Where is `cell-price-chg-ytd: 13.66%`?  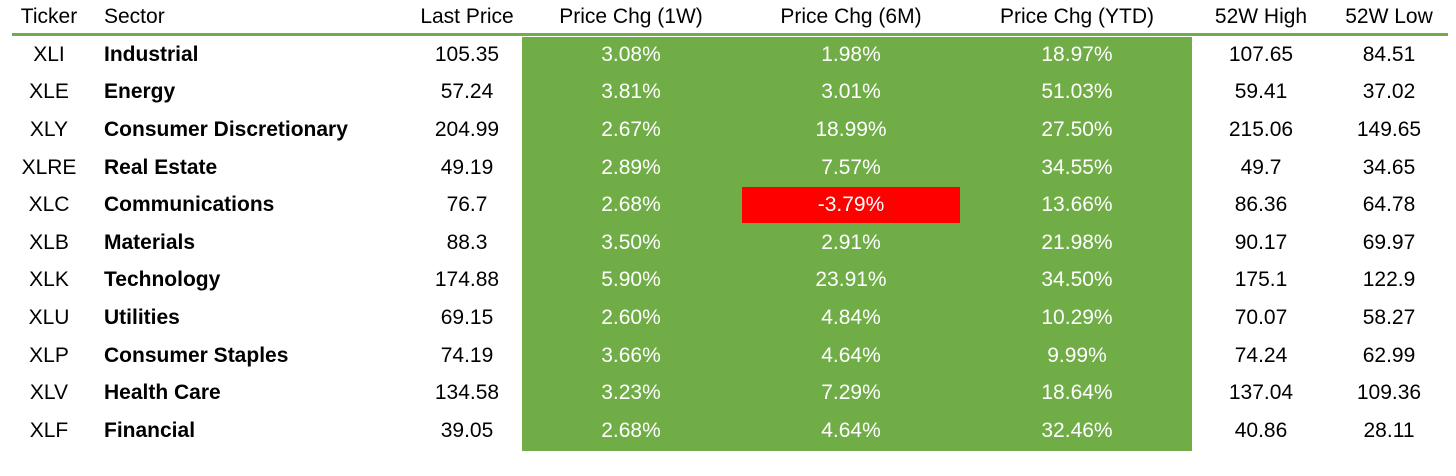 cell-price-chg-ytd: 13.66% is located at coordinates (1077, 205).